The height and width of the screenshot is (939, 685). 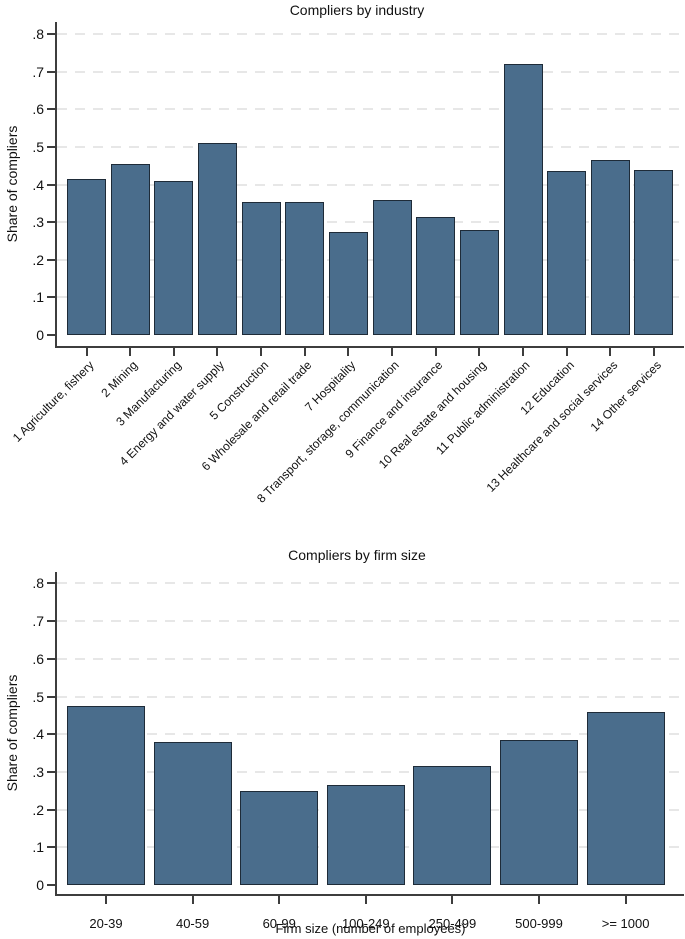 I want to click on x-category-label: >= 1000, so click(x=625, y=923).